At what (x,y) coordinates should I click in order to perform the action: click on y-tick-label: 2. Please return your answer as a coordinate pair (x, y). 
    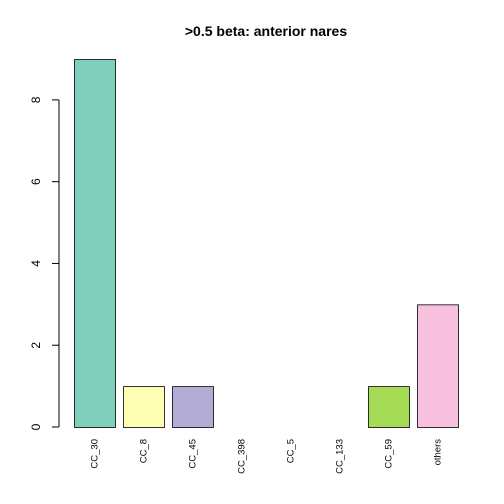
    Looking at the image, I should click on (36, 345).